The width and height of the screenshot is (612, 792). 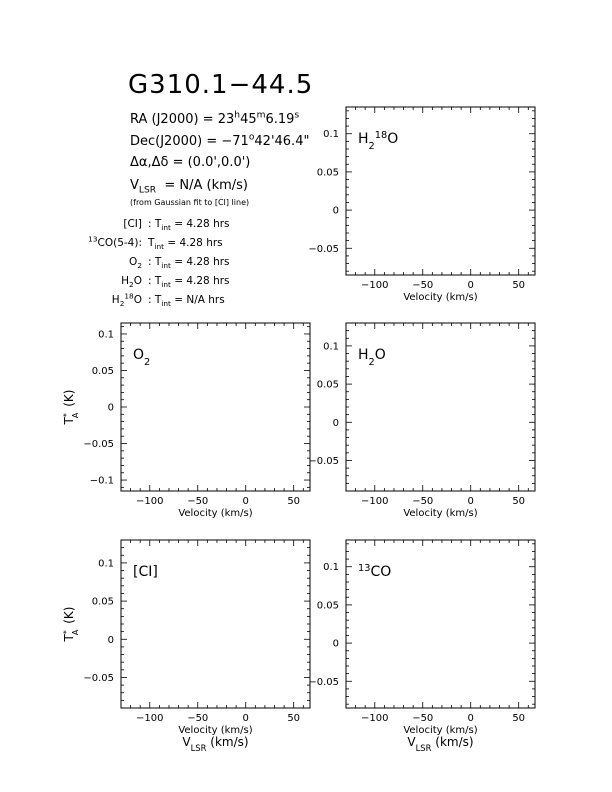 I want to click on ra-line: RA (J2000) = 23h45m6.19s, so click(x=215, y=118).